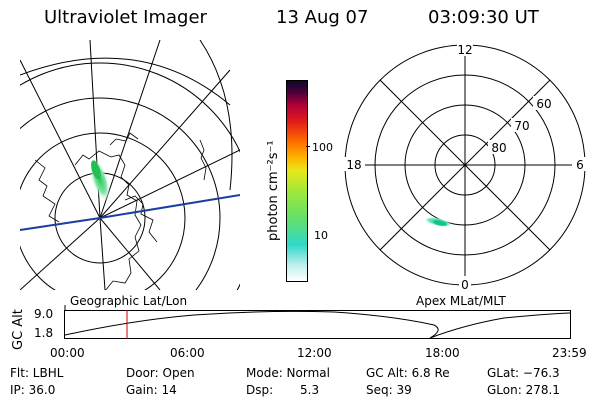 This screenshot has width=600, height=400. What do you see at coordinates (408, 373) in the screenshot?
I see `gc-alt-readout: GC Alt: 6.8 Re` at bounding box center [408, 373].